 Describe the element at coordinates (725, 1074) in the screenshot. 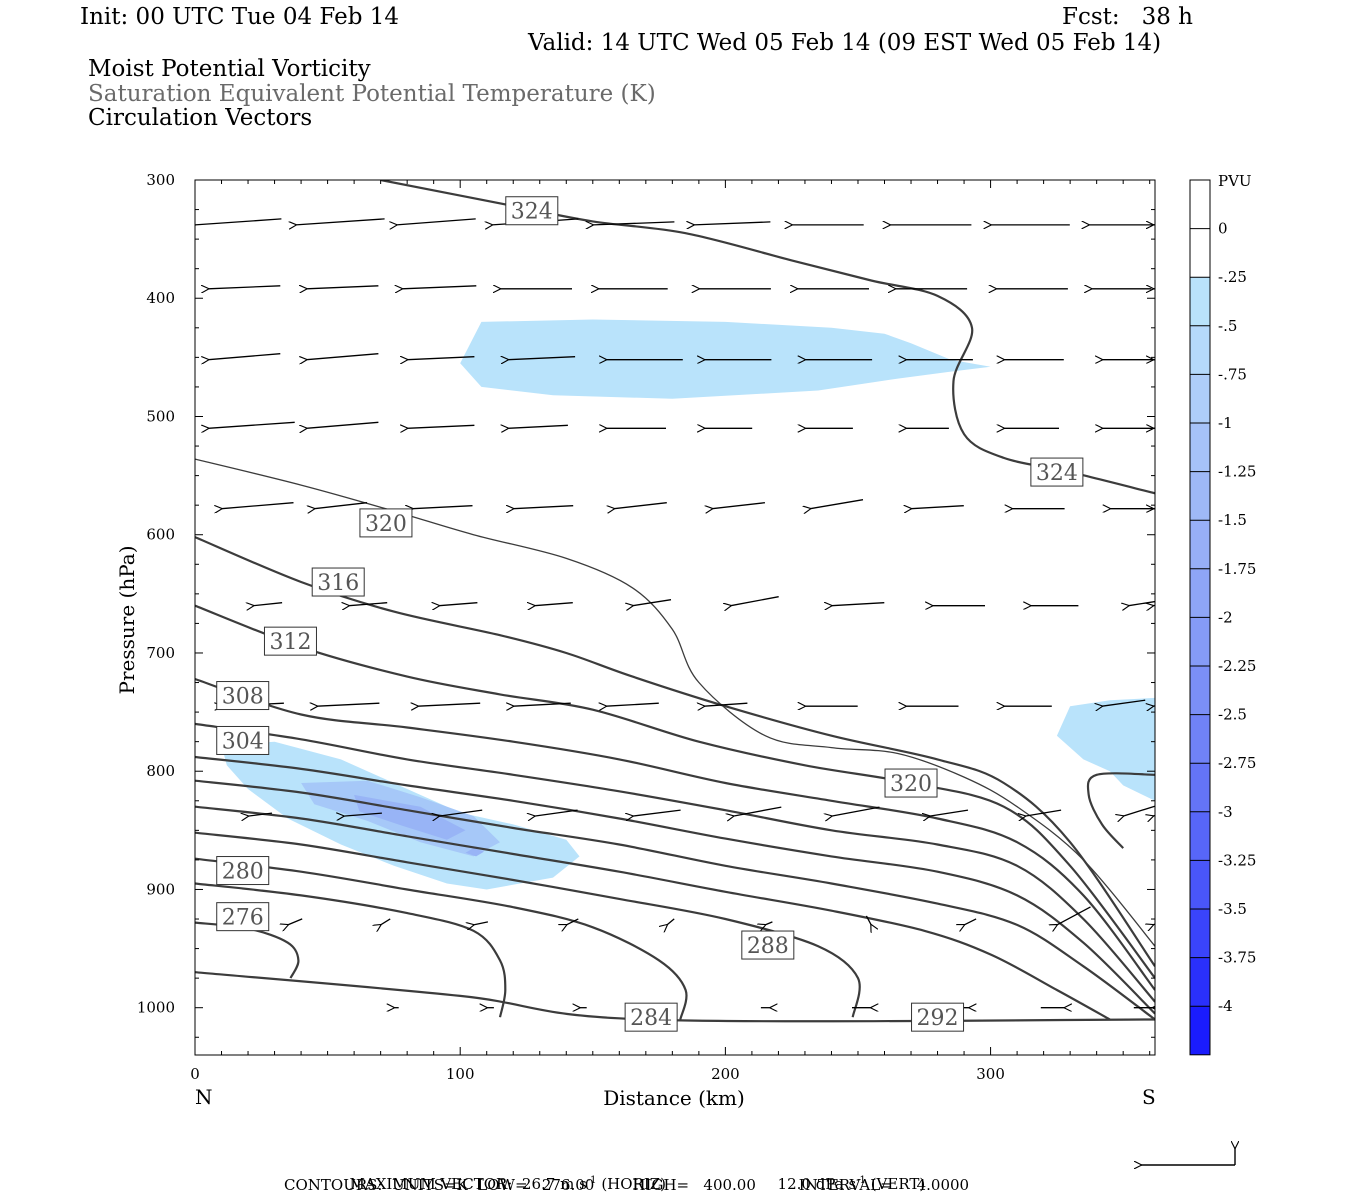

I see `x-tick-label: 200` at that location.